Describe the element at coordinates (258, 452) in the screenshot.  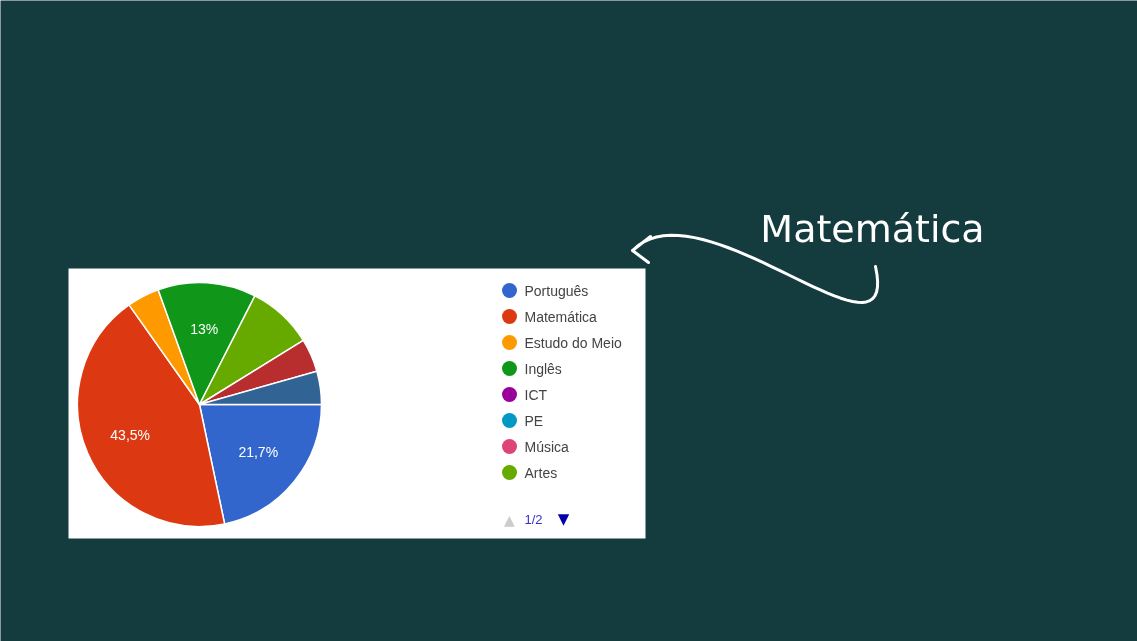
I see `data-label: 21,7%` at that location.